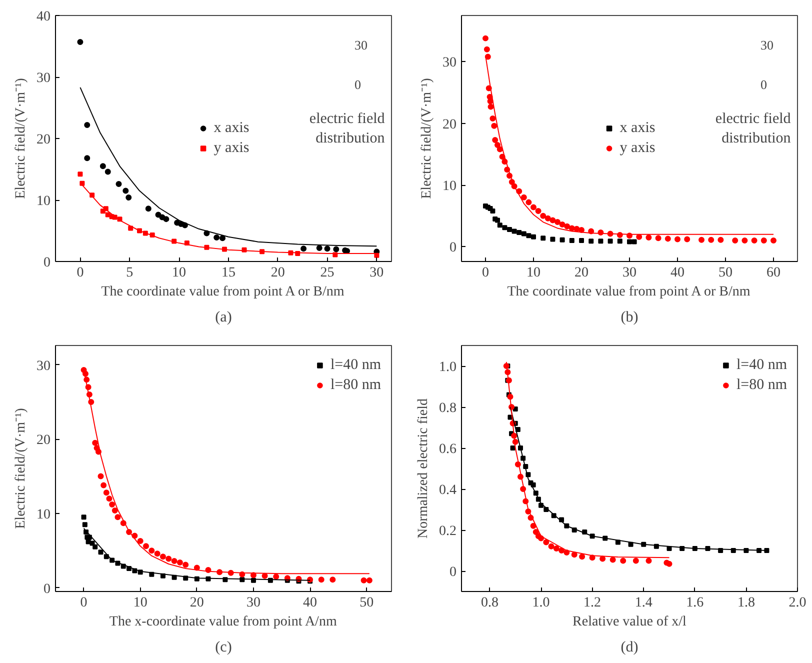 The image size is (812, 663). What do you see at coordinates (223, 622) in the screenshot?
I see `x-axis-title: The x-coordinate value from point A/nm` at bounding box center [223, 622].